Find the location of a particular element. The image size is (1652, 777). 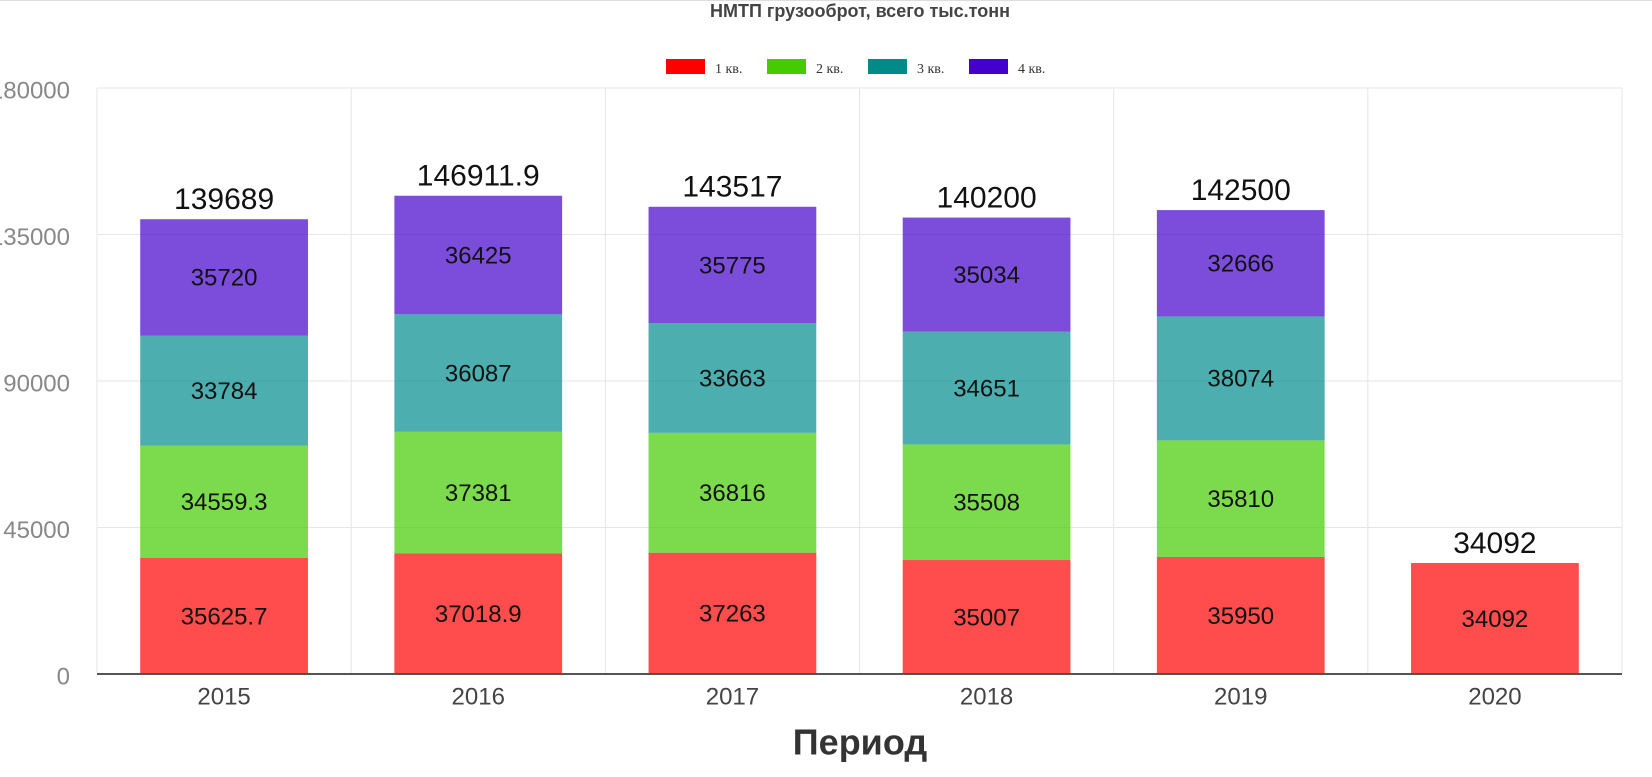

y-tick-label: 0 is located at coordinates (63, 676).